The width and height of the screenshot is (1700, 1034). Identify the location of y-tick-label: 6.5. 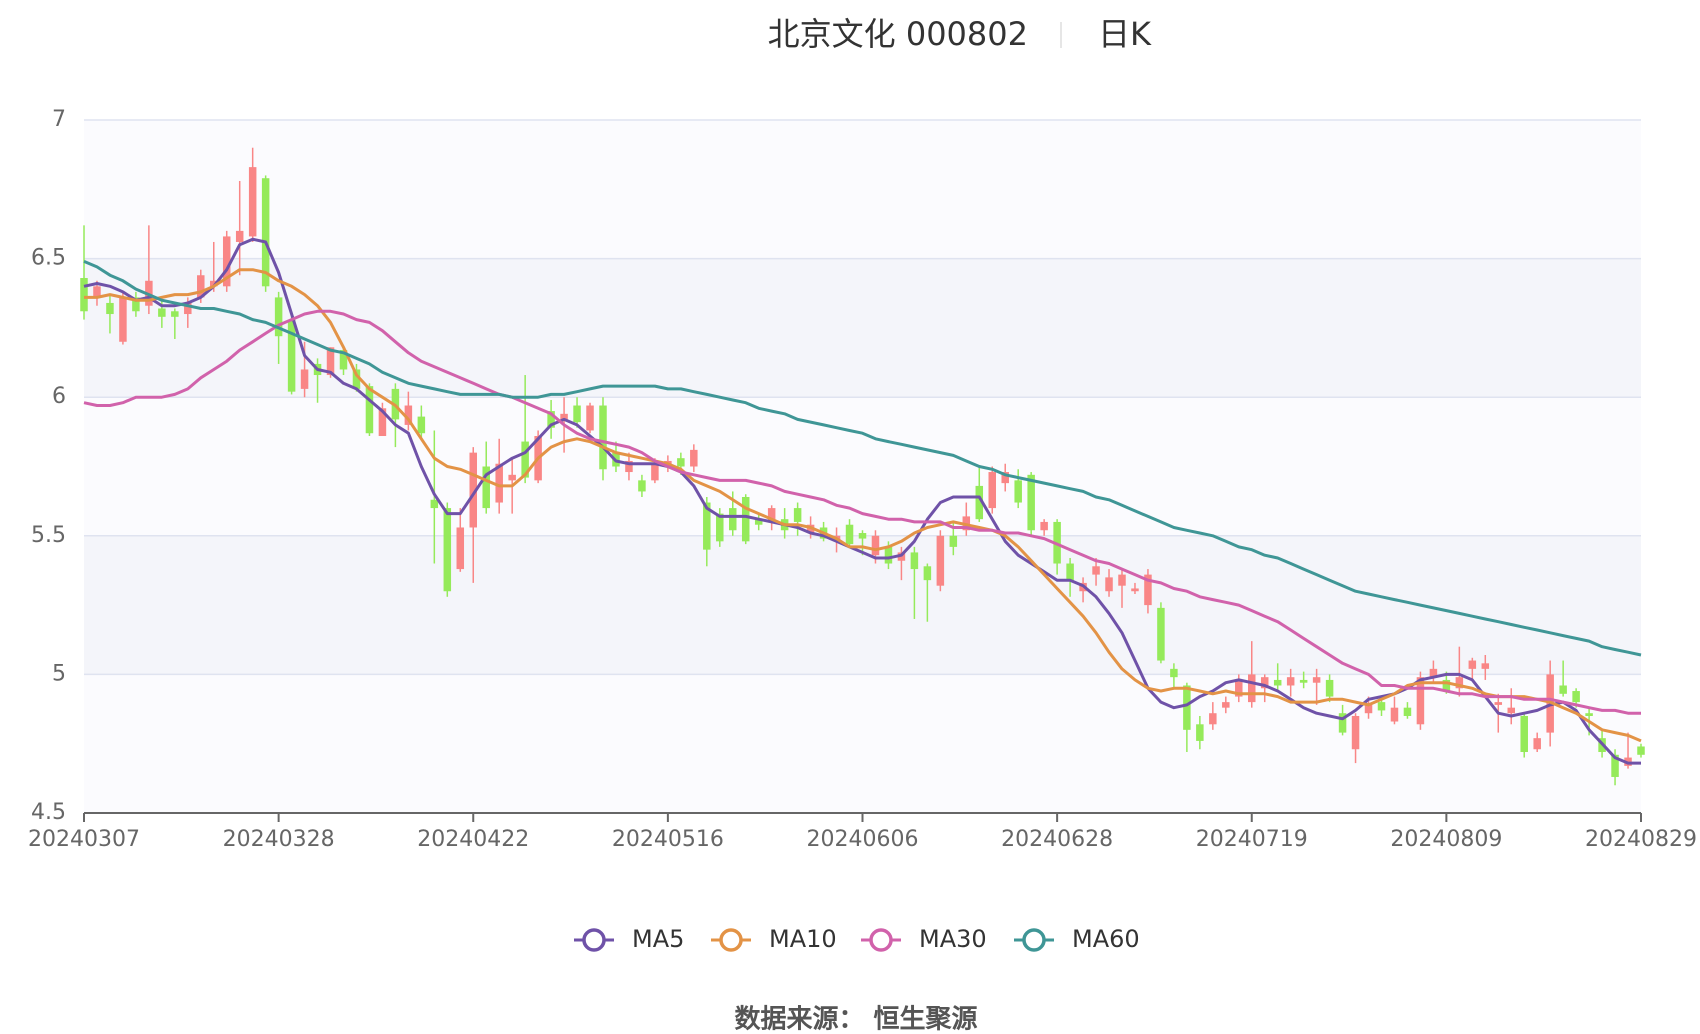
(48, 258).